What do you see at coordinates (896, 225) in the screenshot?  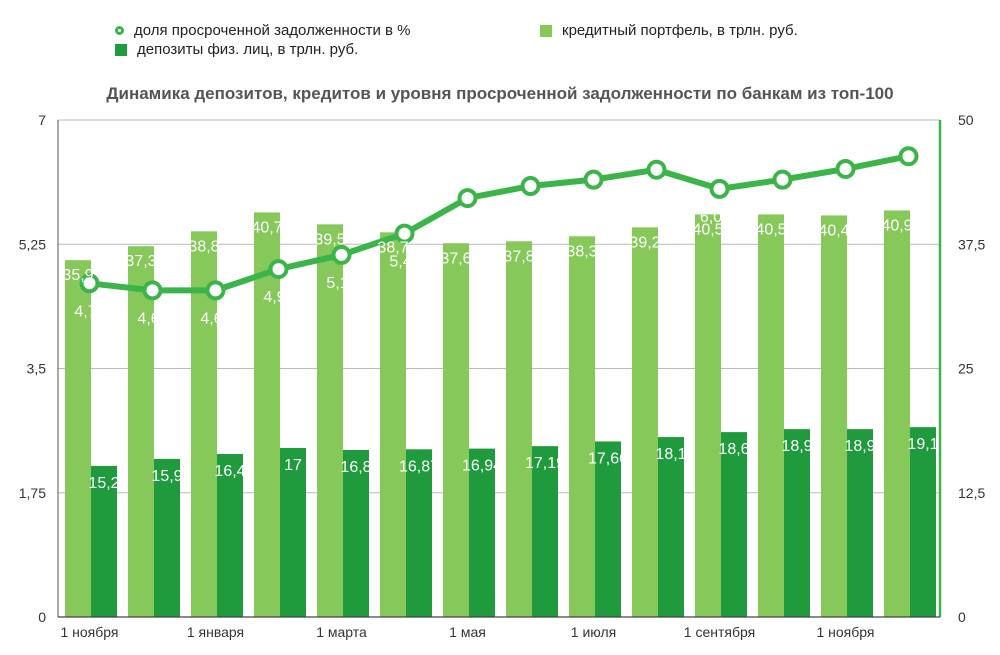 I see `credit-data-label: 40,9` at bounding box center [896, 225].